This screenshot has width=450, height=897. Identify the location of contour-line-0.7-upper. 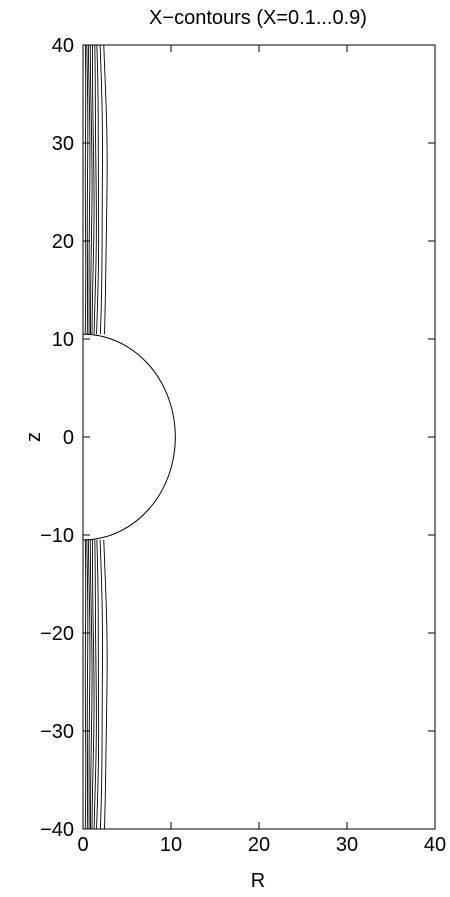
(98, 189).